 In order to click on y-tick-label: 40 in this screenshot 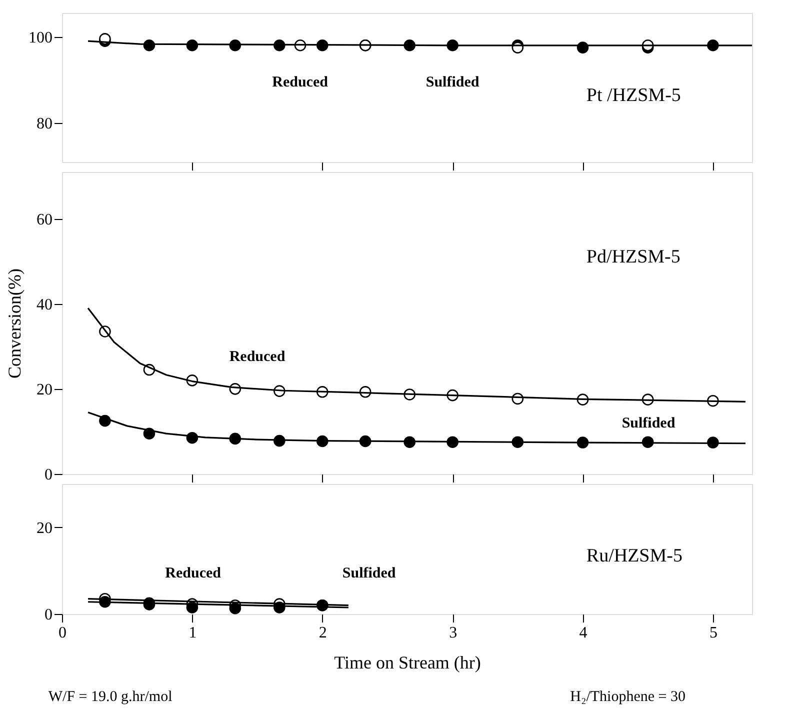, I will do `click(44, 305)`.